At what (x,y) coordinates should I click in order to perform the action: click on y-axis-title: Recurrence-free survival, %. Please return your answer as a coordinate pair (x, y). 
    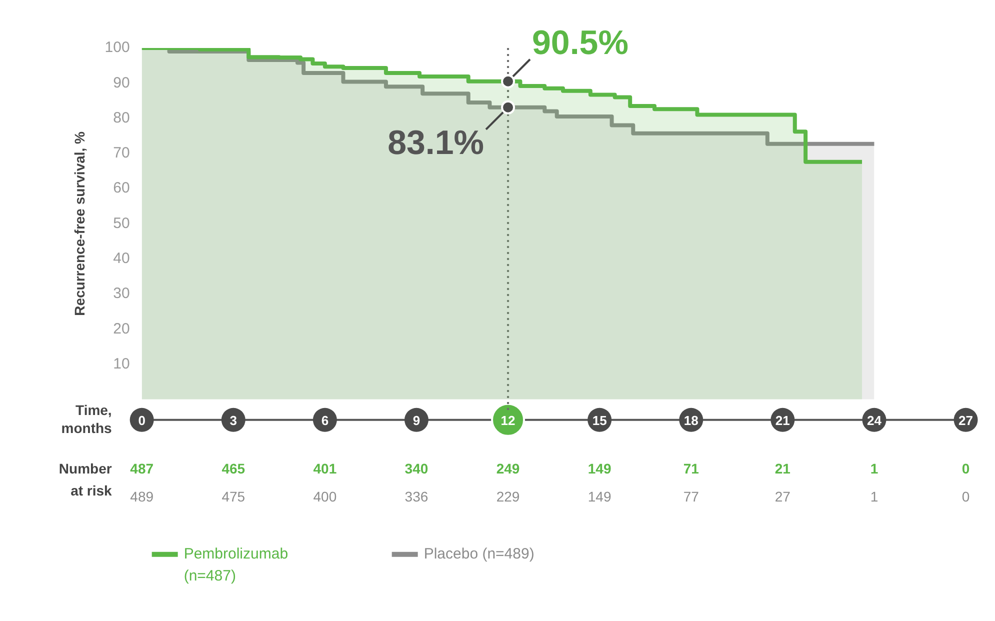
    Looking at the image, I should click on (79, 223).